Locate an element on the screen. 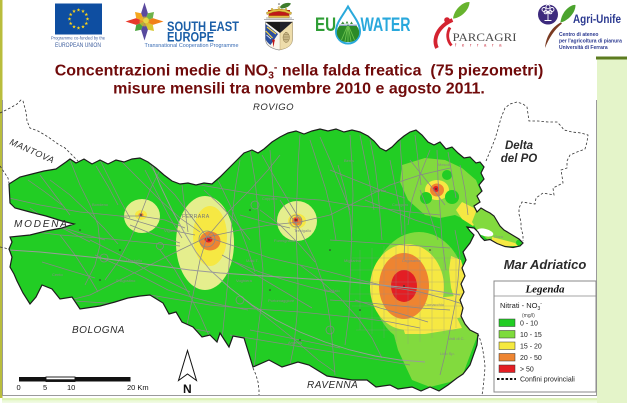  svg-text: (mg/l) is located at coordinates (528, 316).